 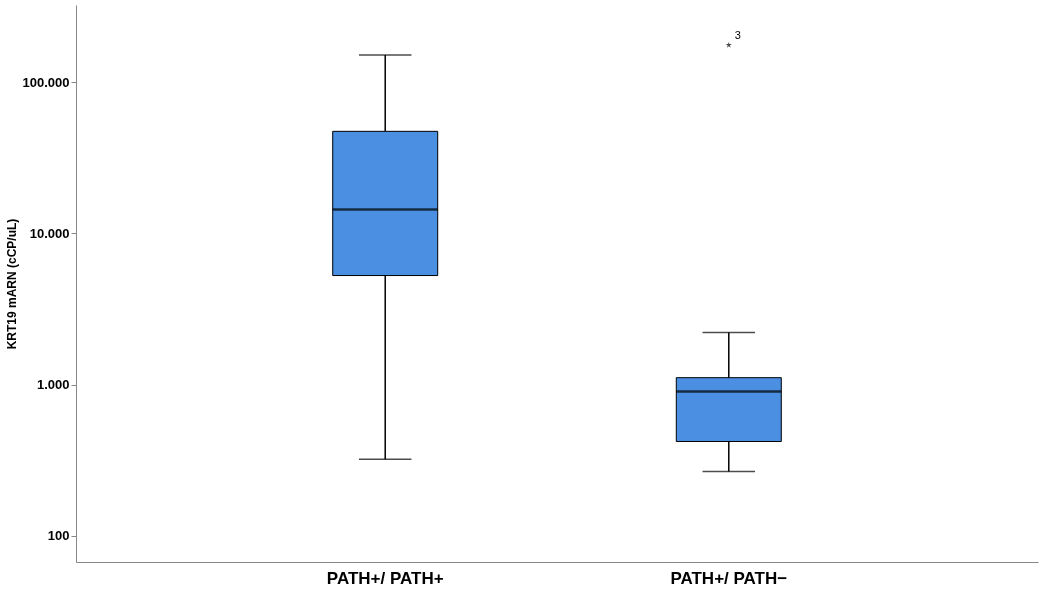 I want to click on y-tick-label: 100.000, so click(x=46, y=82).